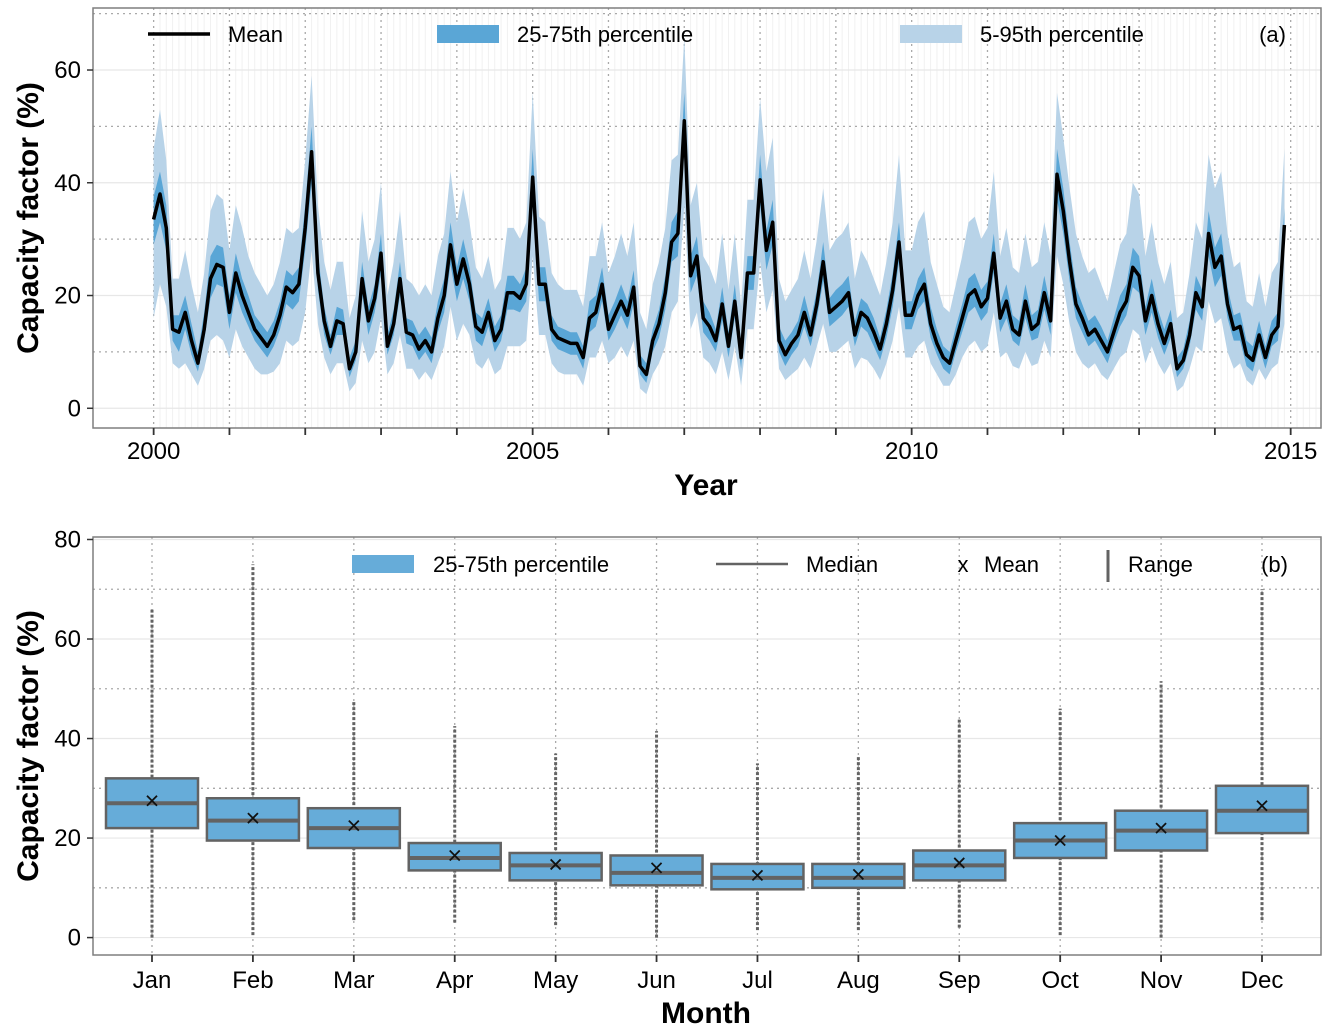 This screenshot has height=1027, width=1324. I want to click on x-tick-label: May, so click(555, 980).